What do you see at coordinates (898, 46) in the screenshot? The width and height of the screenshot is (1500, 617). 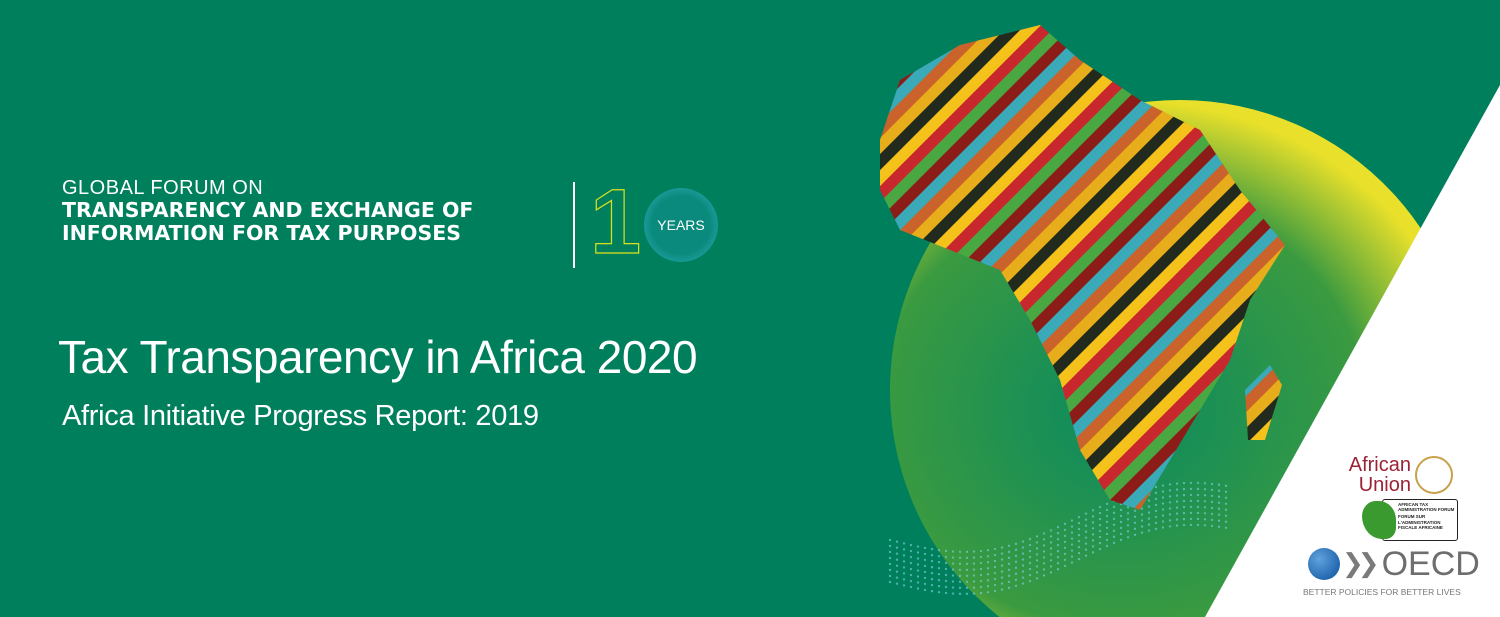 I see `africa-stripe` at bounding box center [898, 46].